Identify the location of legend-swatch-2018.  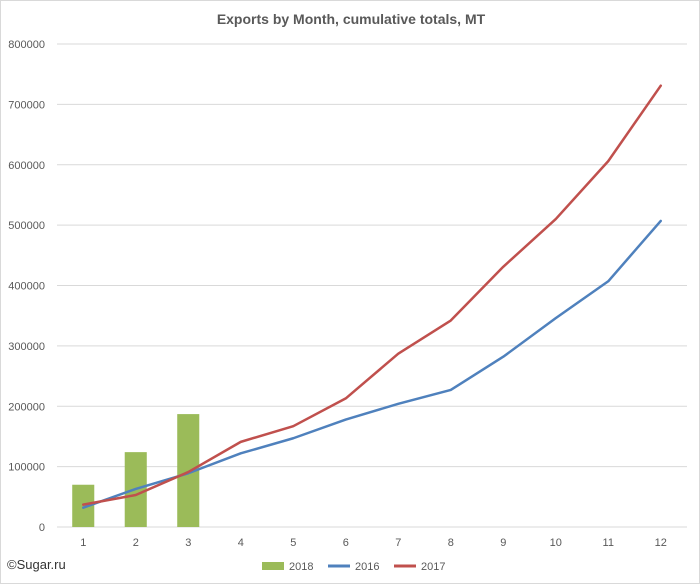
(273, 566).